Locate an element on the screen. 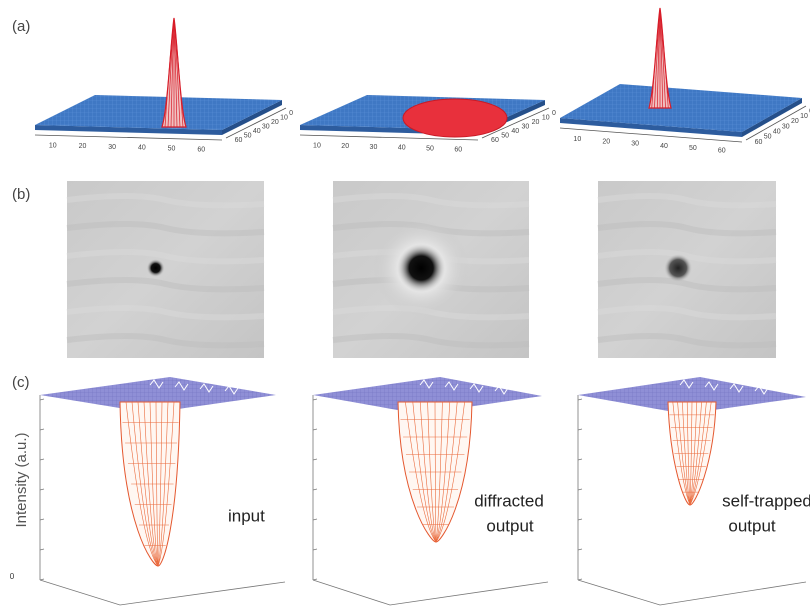  annotation: input is located at coordinates (246, 515).